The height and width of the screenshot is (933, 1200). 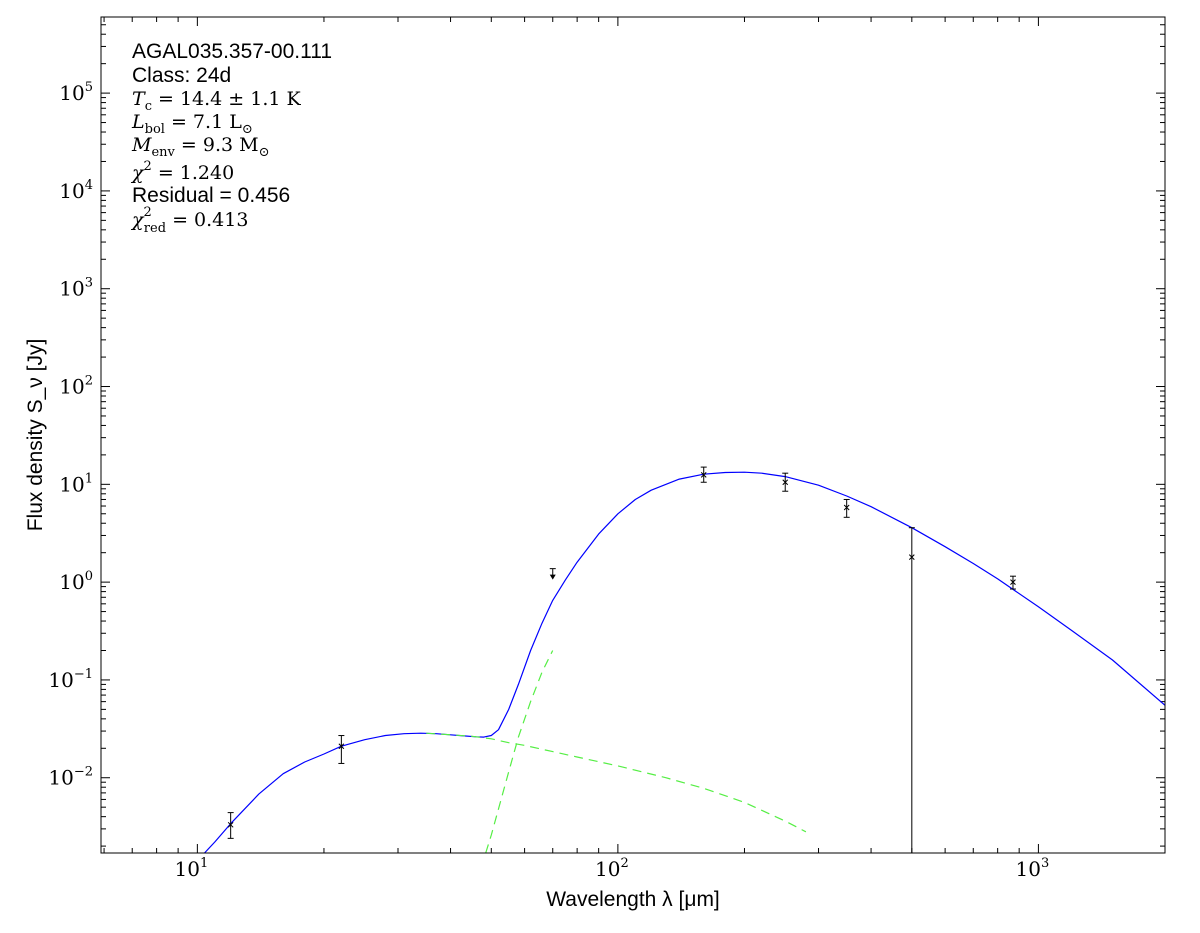 What do you see at coordinates (148, 166) in the screenshot?
I see `chi2-superscript: 2` at bounding box center [148, 166].